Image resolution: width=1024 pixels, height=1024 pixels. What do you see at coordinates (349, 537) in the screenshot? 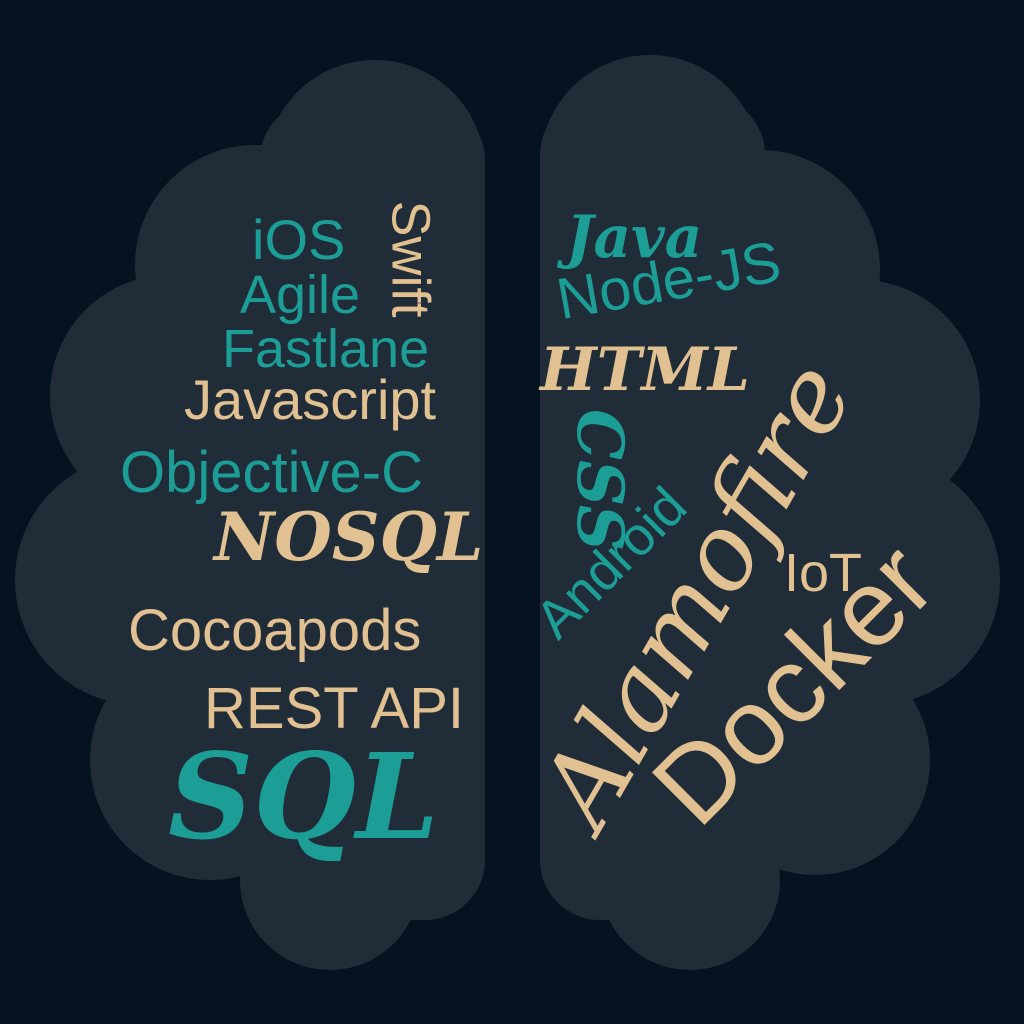
I see `word-nosql: NOSQL` at bounding box center [349, 537].